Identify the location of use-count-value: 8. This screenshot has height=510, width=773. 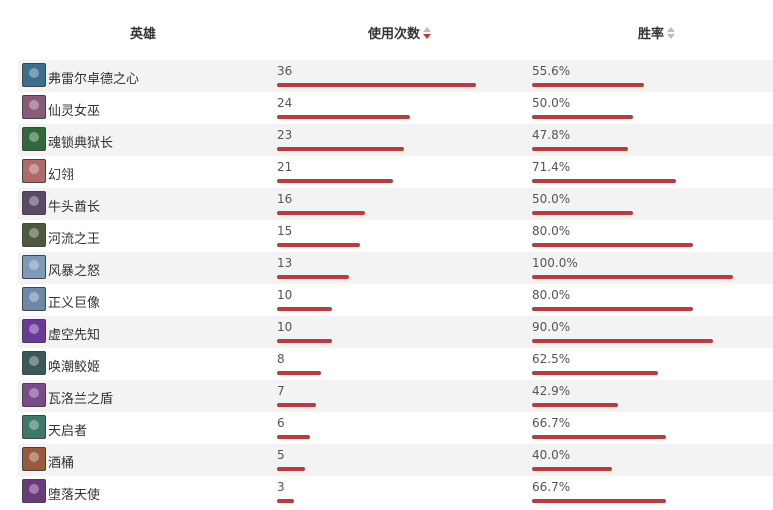
(281, 359).